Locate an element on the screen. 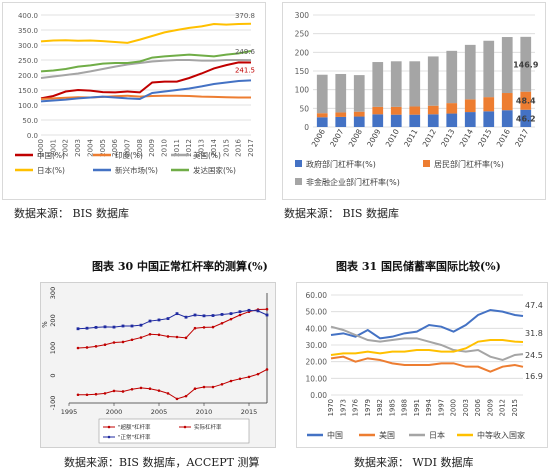 The height and width of the screenshot is (472, 550). data-label: 48.4 is located at coordinates (526, 101).